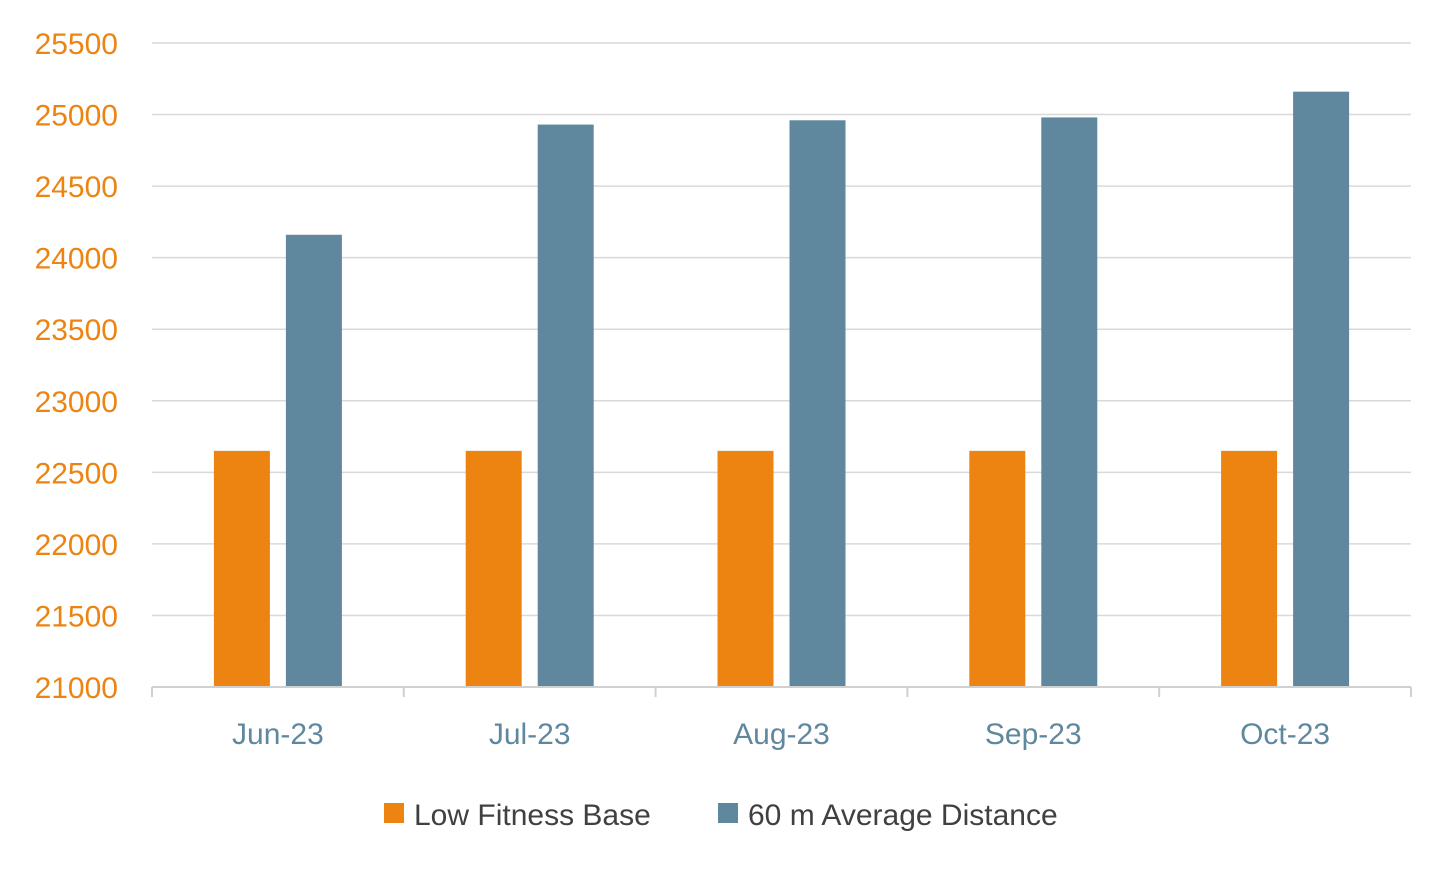 Image resolution: width=1456 pixels, height=873 pixels. What do you see at coordinates (278, 734) in the screenshot?
I see `x-tick-label: Jun-23` at bounding box center [278, 734].